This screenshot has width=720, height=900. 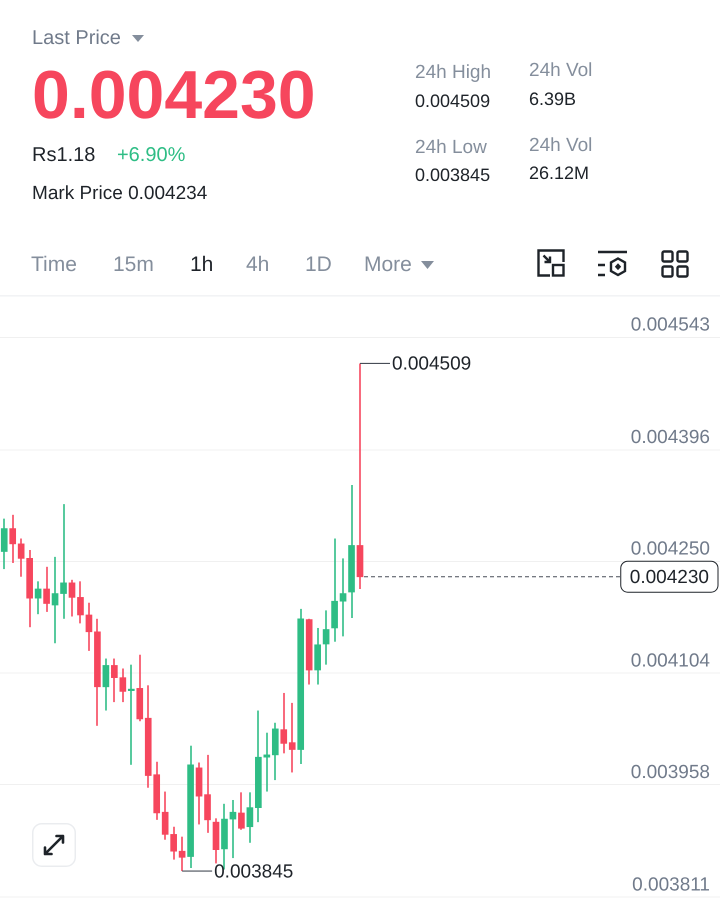 I want to click on y-tick-label: 0.003958, so click(x=670, y=772).